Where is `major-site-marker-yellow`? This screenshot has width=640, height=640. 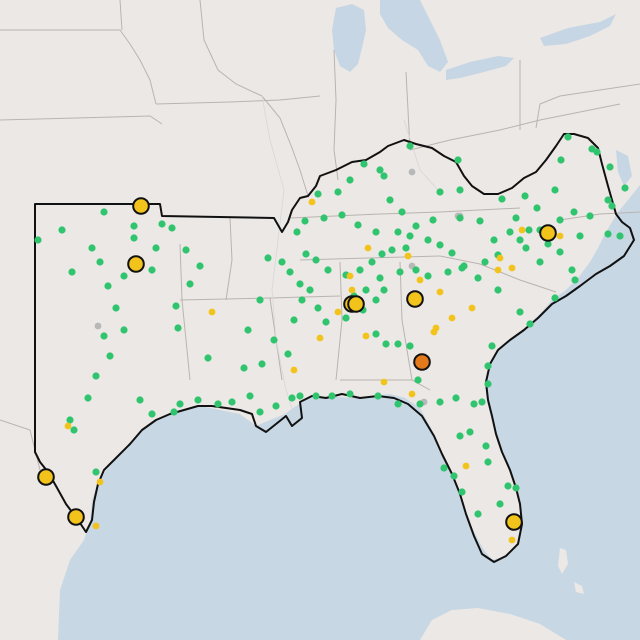
major-site-marker-yellow is located at coordinates (136, 264).